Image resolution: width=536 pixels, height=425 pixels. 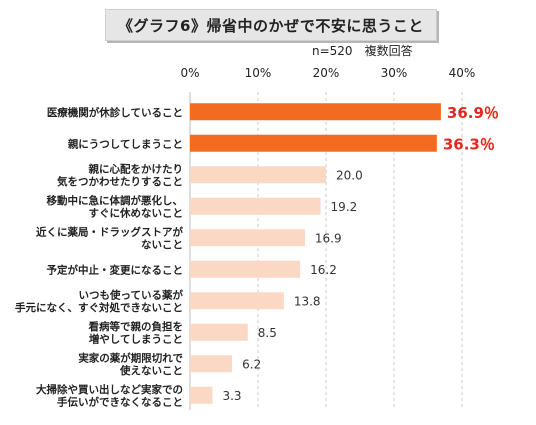 What do you see at coordinates (189, 73) in the screenshot?
I see `x-tick-label: 0%` at bounding box center [189, 73].